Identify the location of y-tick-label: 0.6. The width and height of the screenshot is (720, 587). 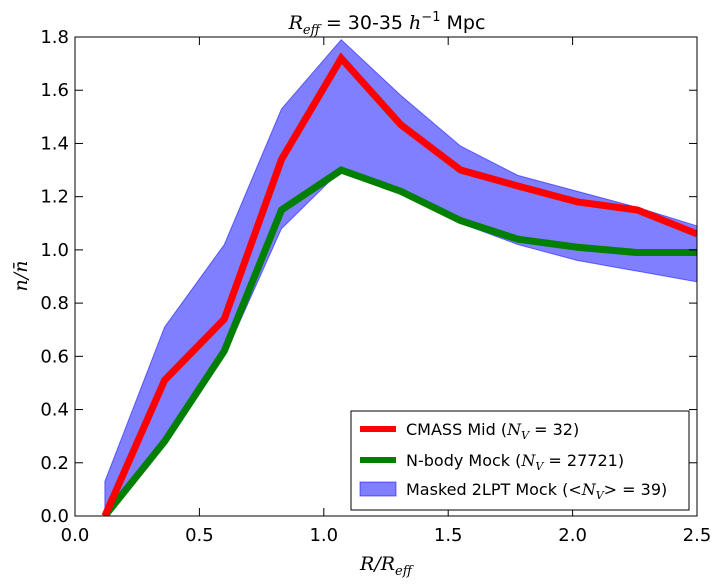
(54, 356).